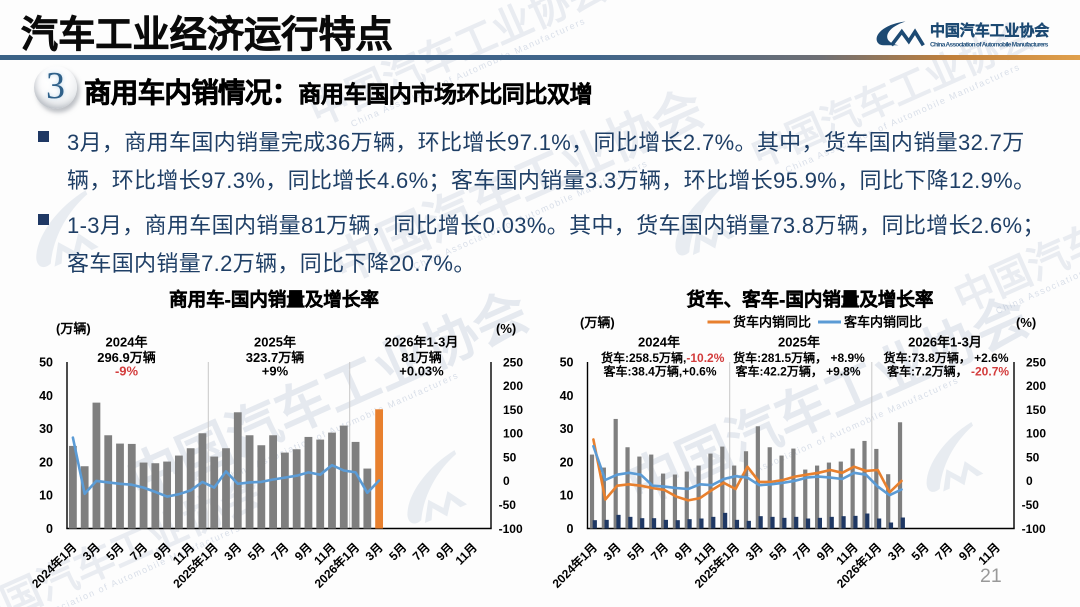 The width and height of the screenshot is (1080, 607). What do you see at coordinates (663, 357) in the screenshot?
I see `svg-text: 货车:258.5万辆,-10.2%` at bounding box center [663, 357].